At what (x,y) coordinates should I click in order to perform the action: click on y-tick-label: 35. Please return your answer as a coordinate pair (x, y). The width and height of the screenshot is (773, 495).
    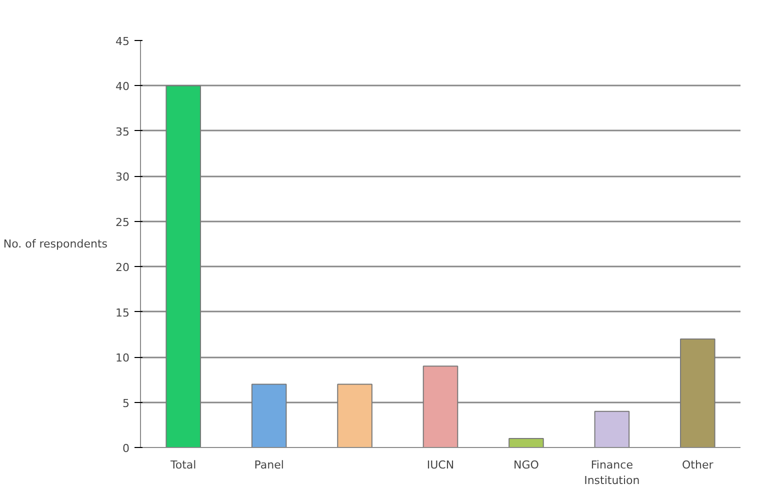
    Looking at the image, I should click on (123, 131).